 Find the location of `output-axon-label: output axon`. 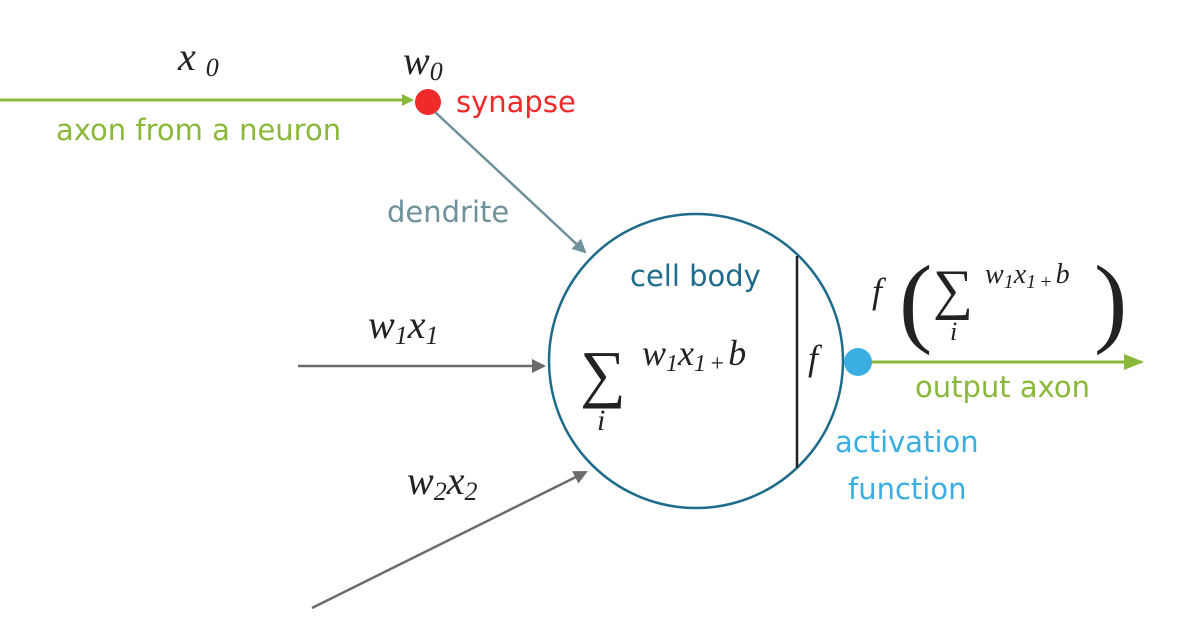

output-axon-label: output axon is located at coordinates (1002, 387).